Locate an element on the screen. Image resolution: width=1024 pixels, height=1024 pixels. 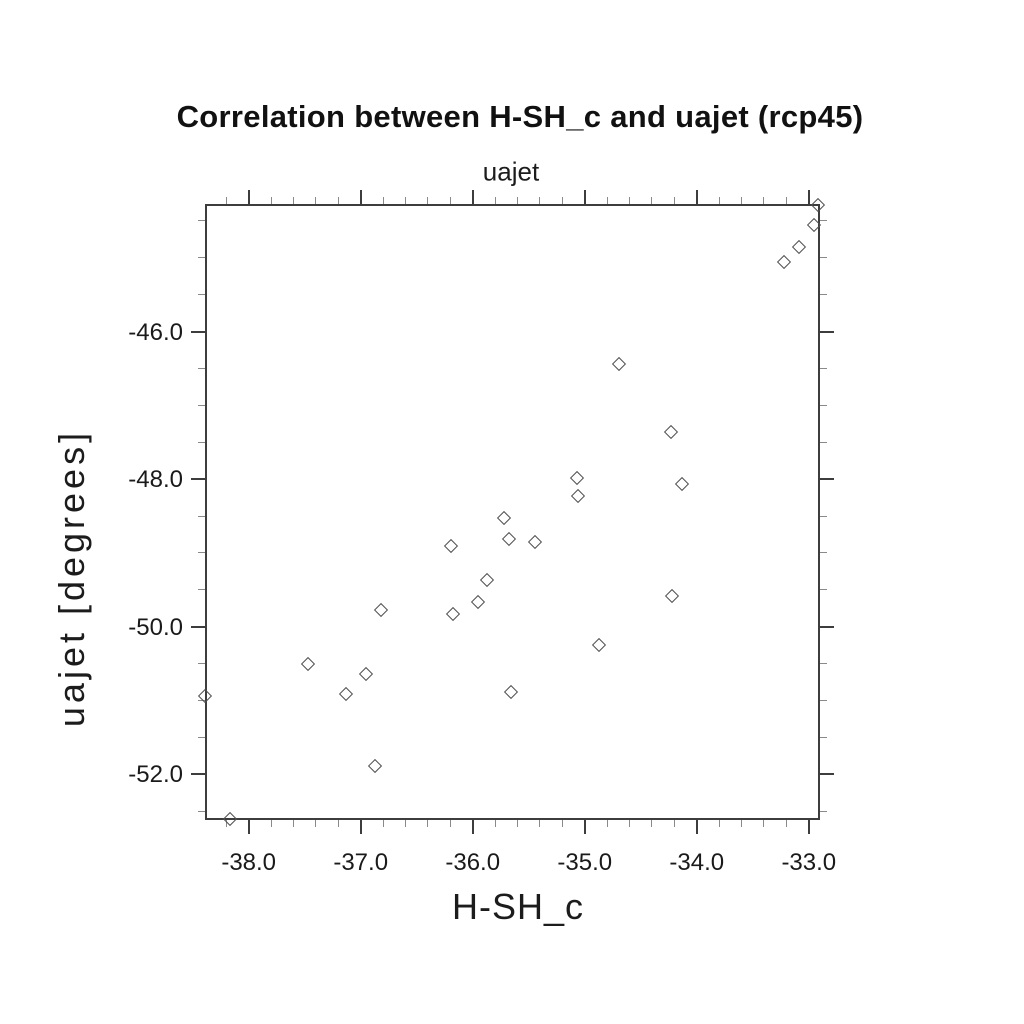
x-tick-label: -36.0 is located at coordinates (473, 862).